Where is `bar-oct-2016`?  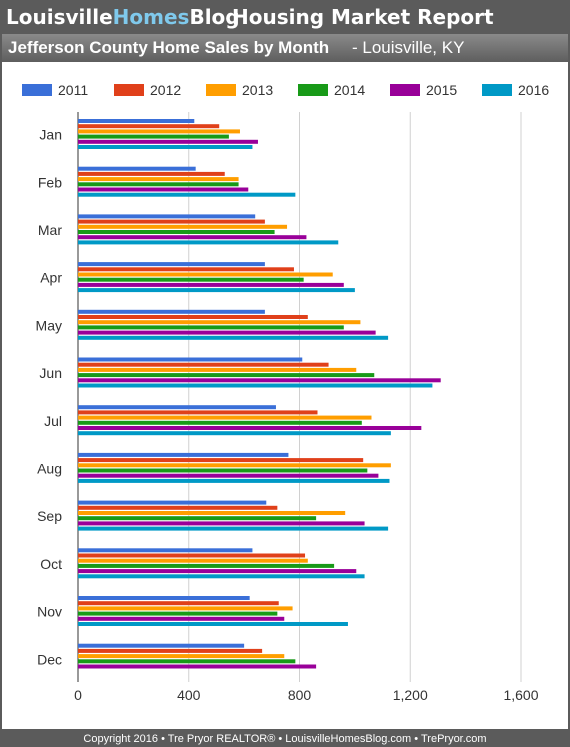
bar-oct-2016 is located at coordinates (221, 576).